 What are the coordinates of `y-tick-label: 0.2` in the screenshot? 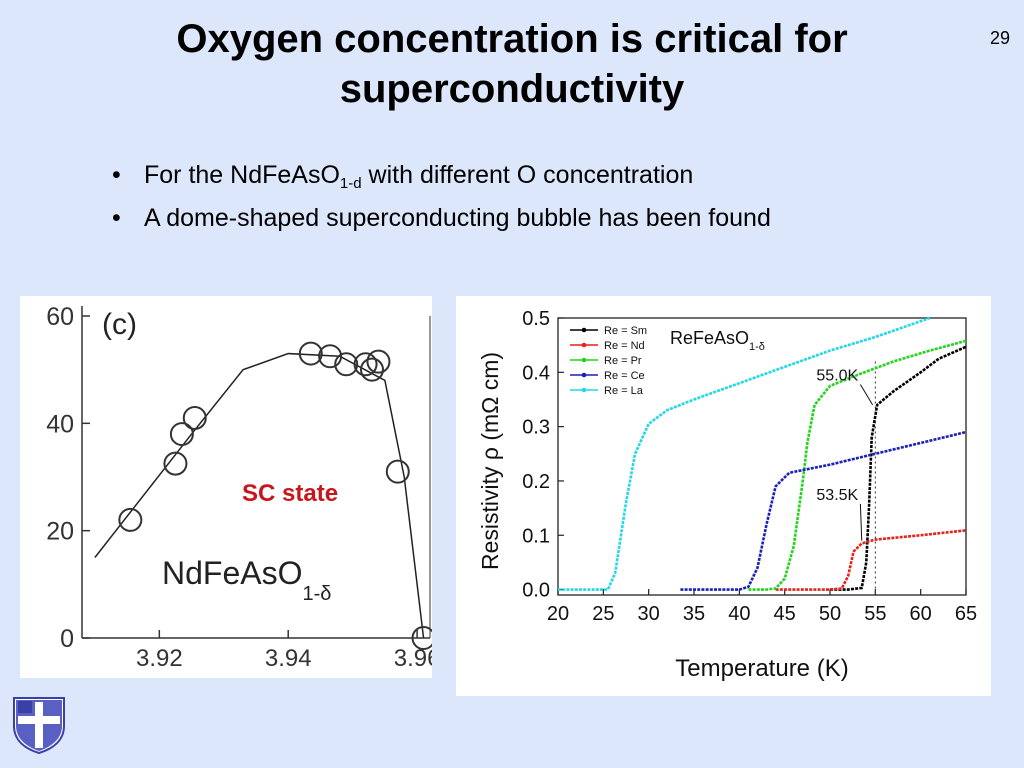 It's located at (536, 482).